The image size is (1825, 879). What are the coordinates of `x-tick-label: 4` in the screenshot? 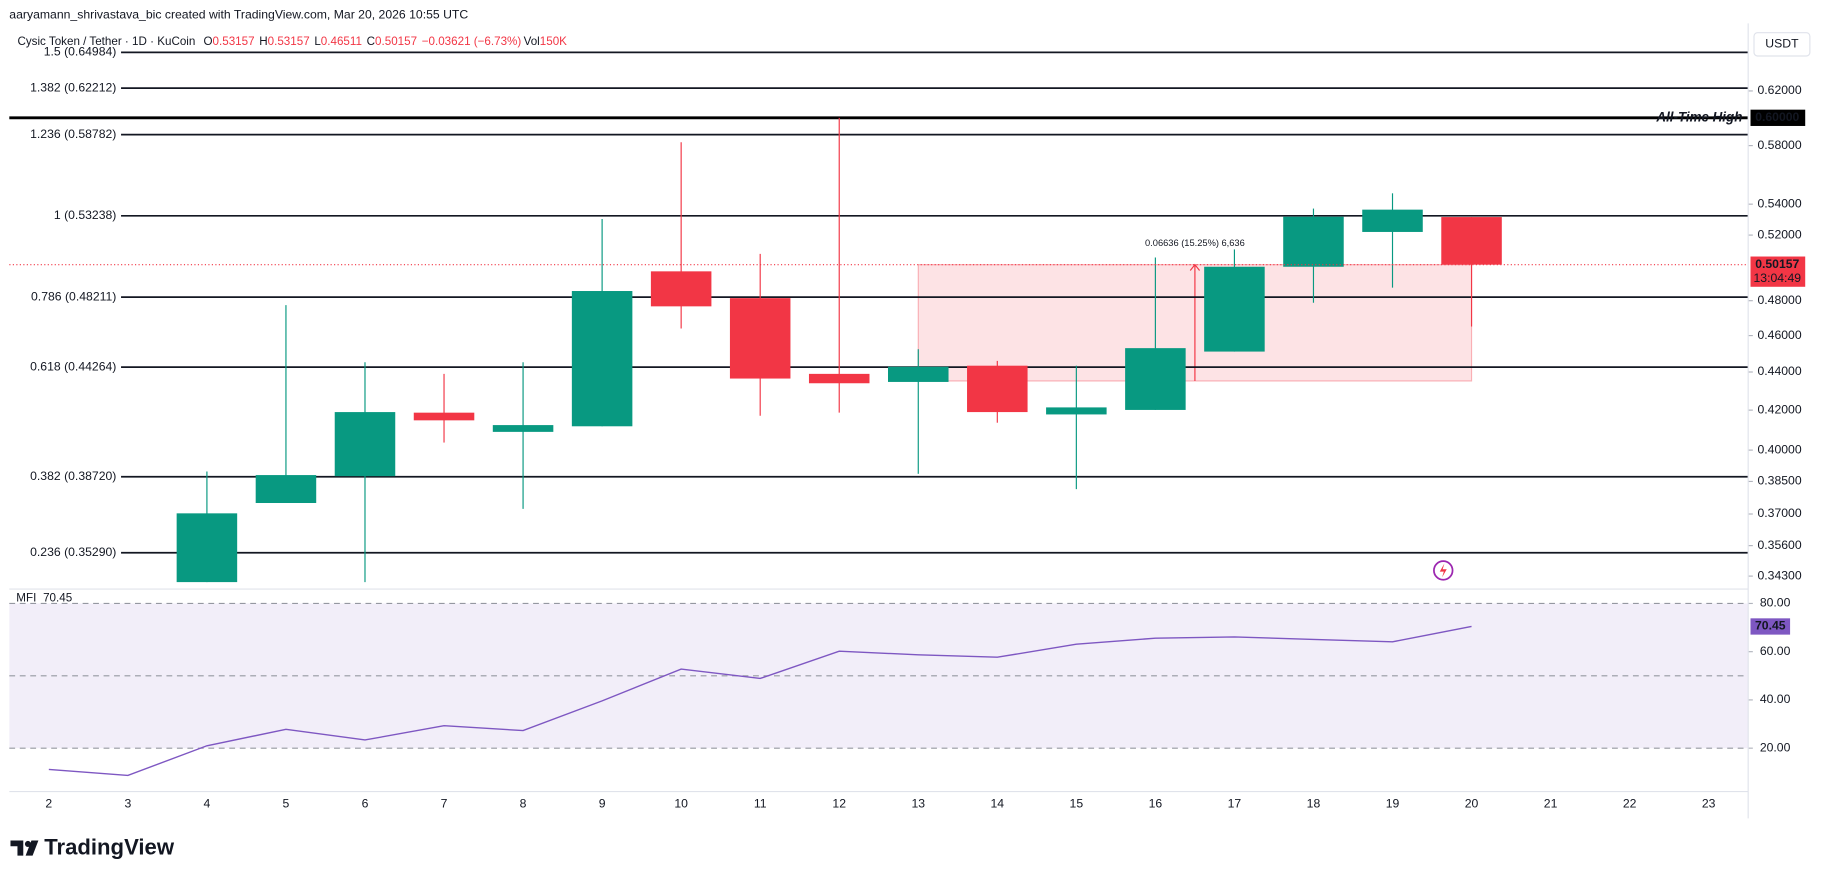 It's located at (207, 804).